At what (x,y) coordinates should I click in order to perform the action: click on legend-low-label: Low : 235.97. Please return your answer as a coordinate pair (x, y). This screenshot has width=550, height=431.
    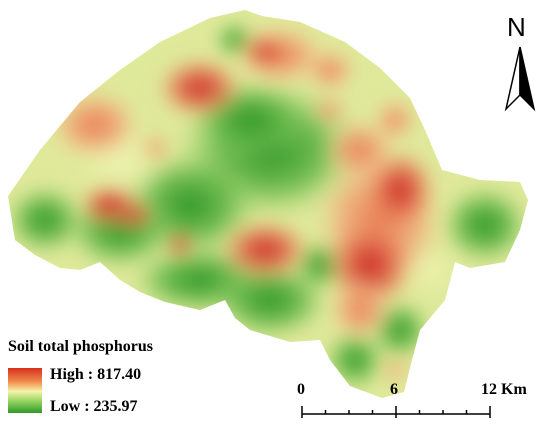
    Looking at the image, I should click on (94, 406).